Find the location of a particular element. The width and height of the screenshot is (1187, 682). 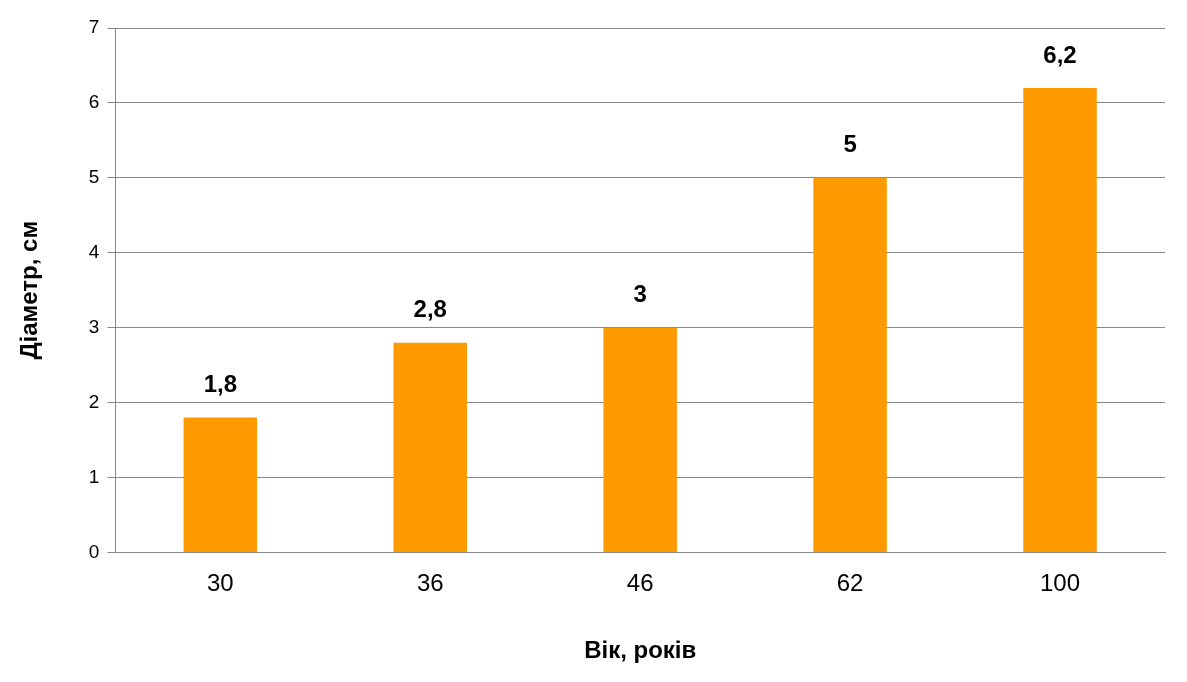

data-label: 3 is located at coordinates (640, 294).